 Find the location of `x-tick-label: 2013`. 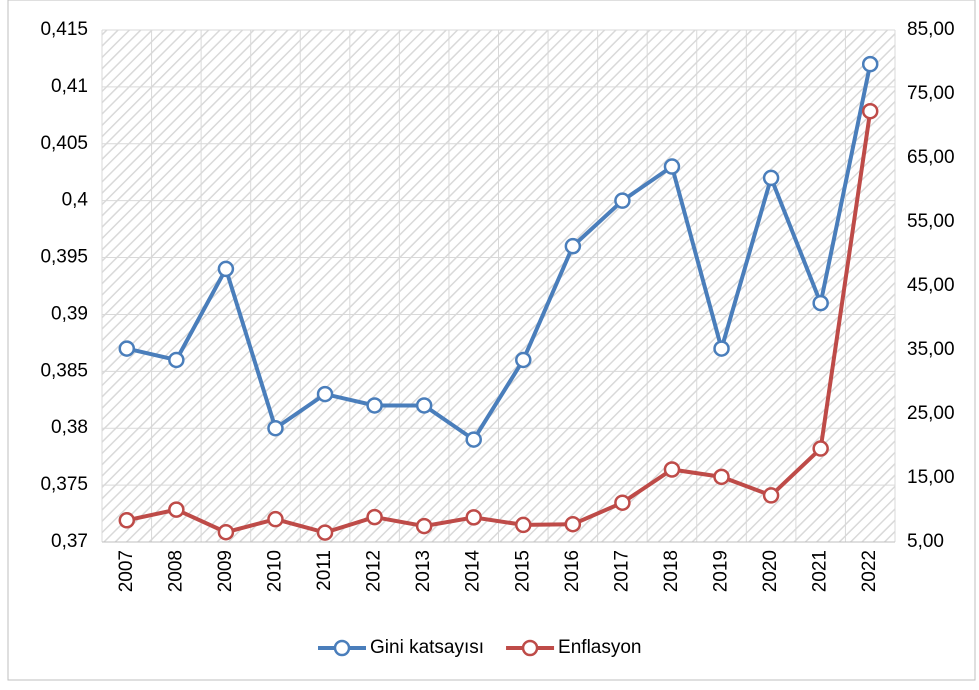

x-tick-label: 2013 is located at coordinates (423, 571).